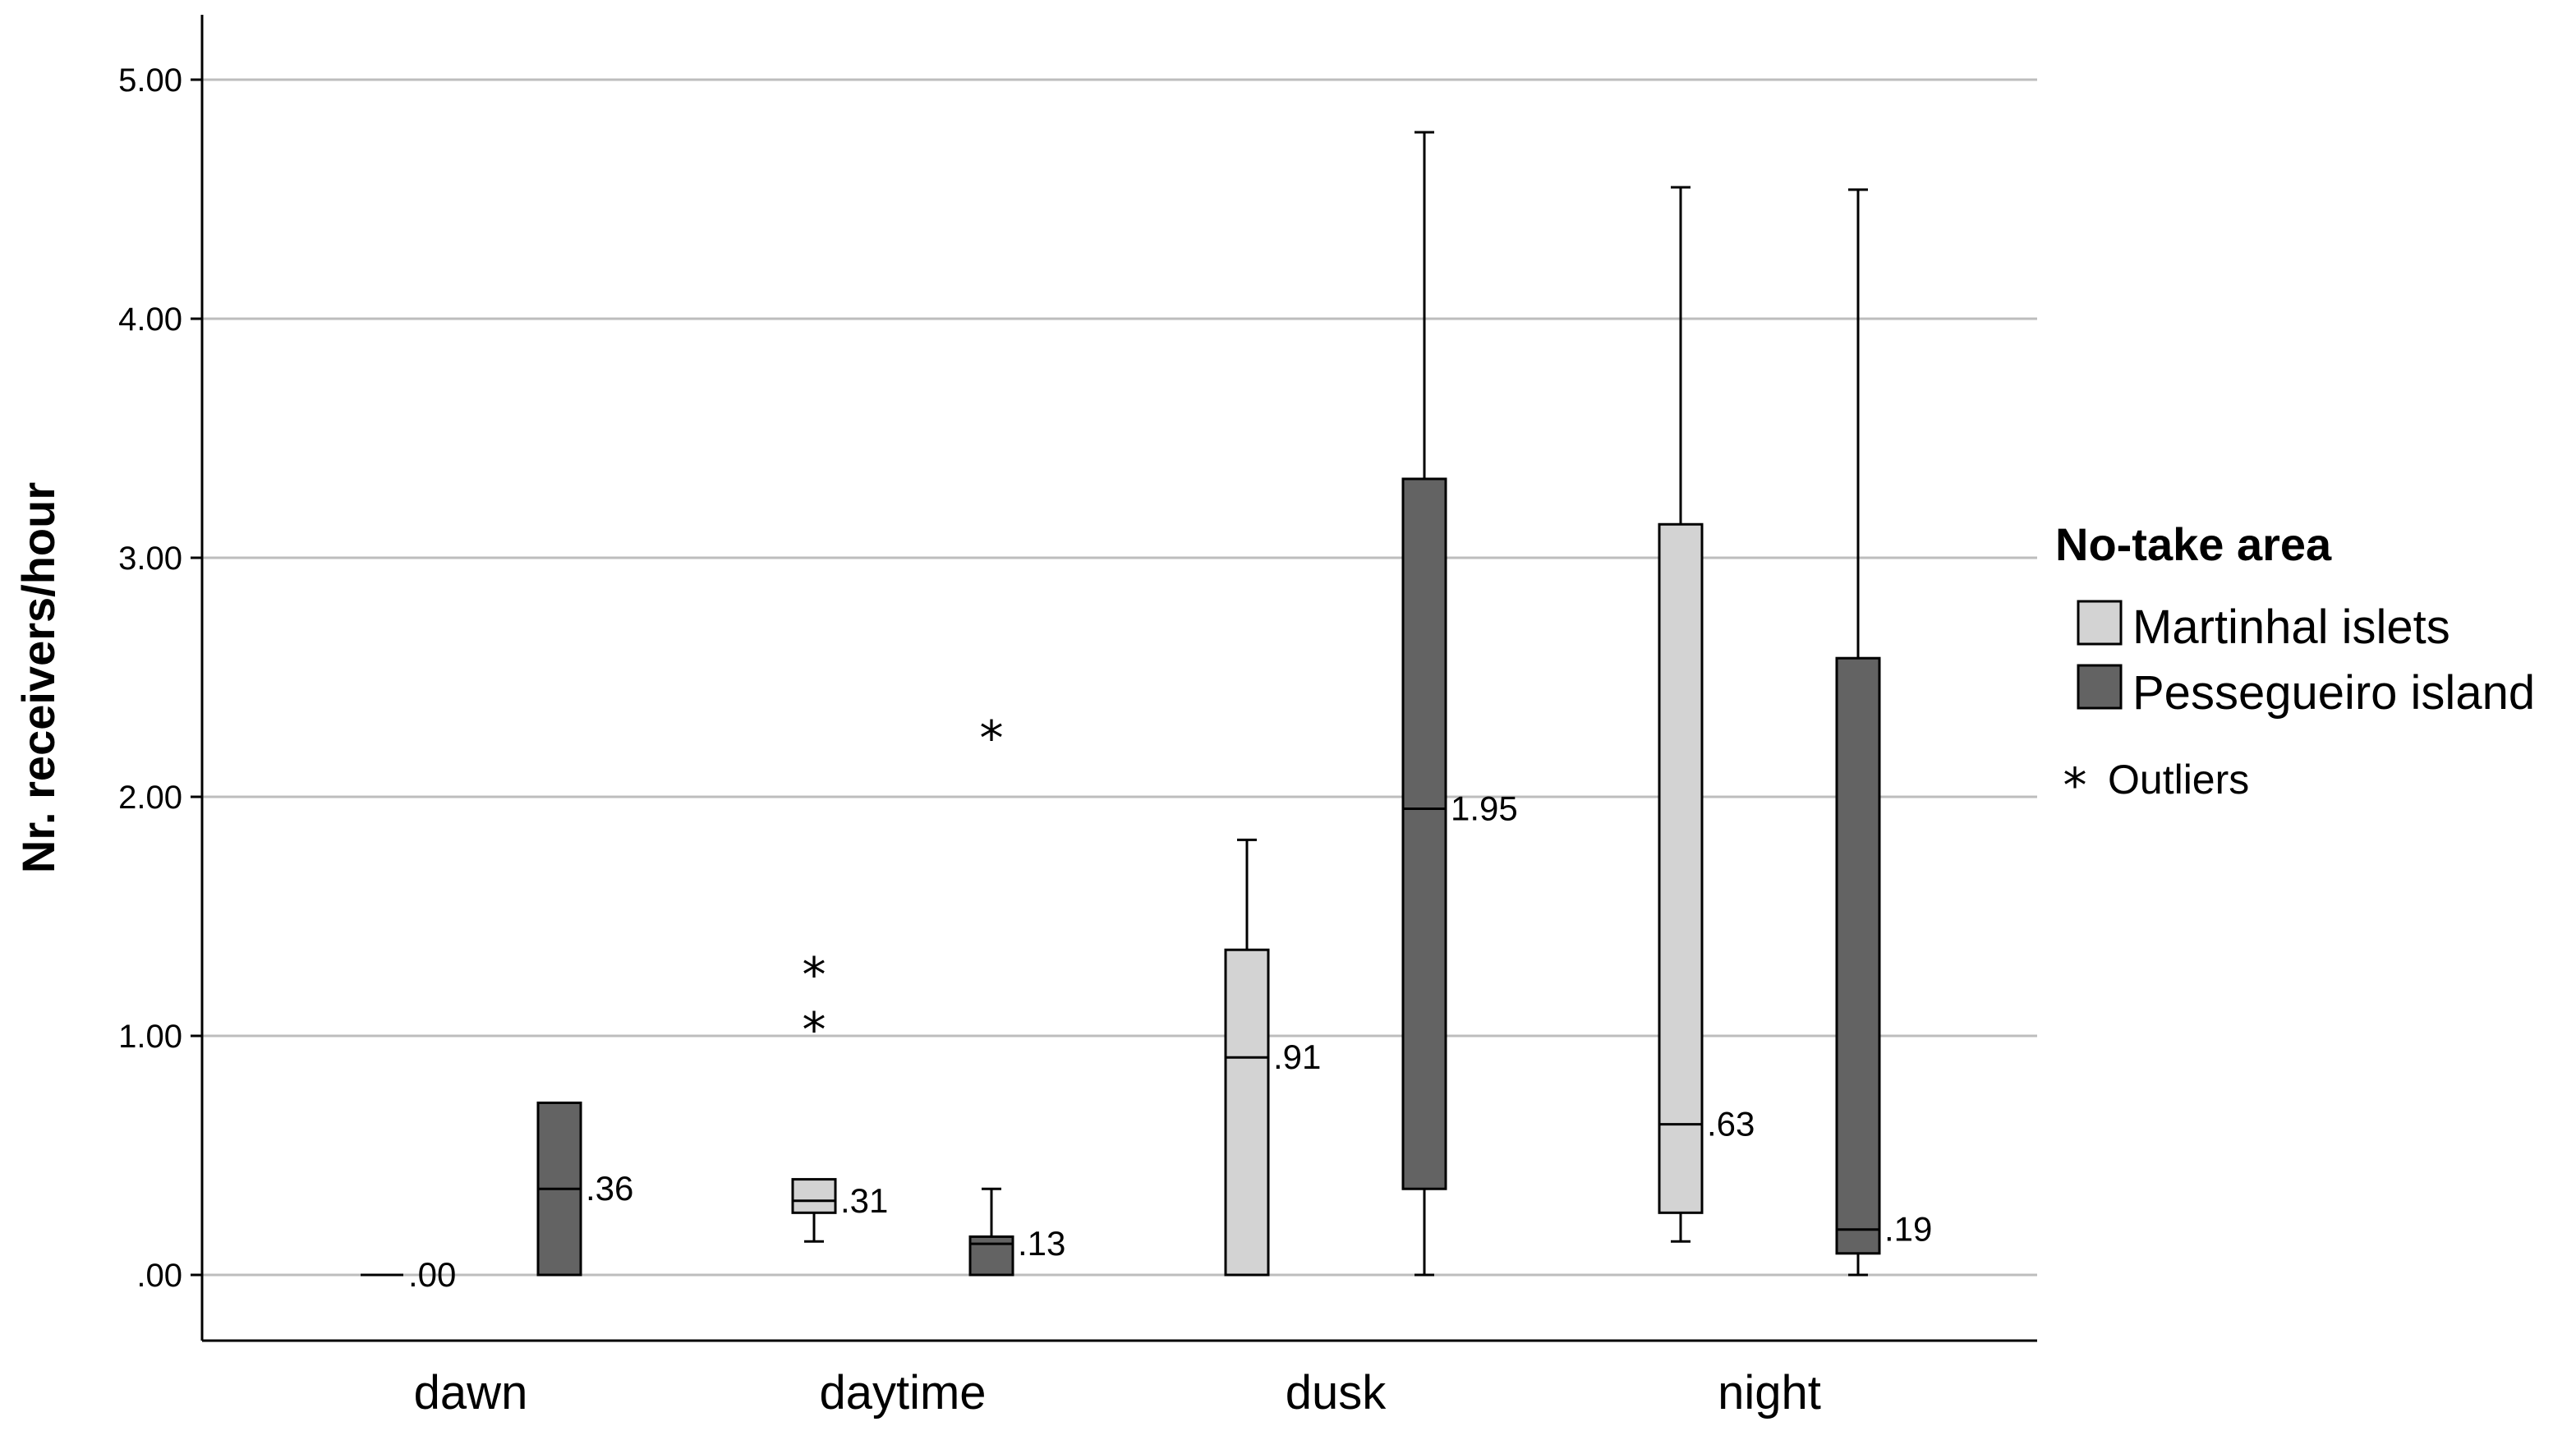 Image resolution: width=2576 pixels, height=1431 pixels. Describe the element at coordinates (1484, 808) in the screenshot. I see `median-label: 1.95` at that location.